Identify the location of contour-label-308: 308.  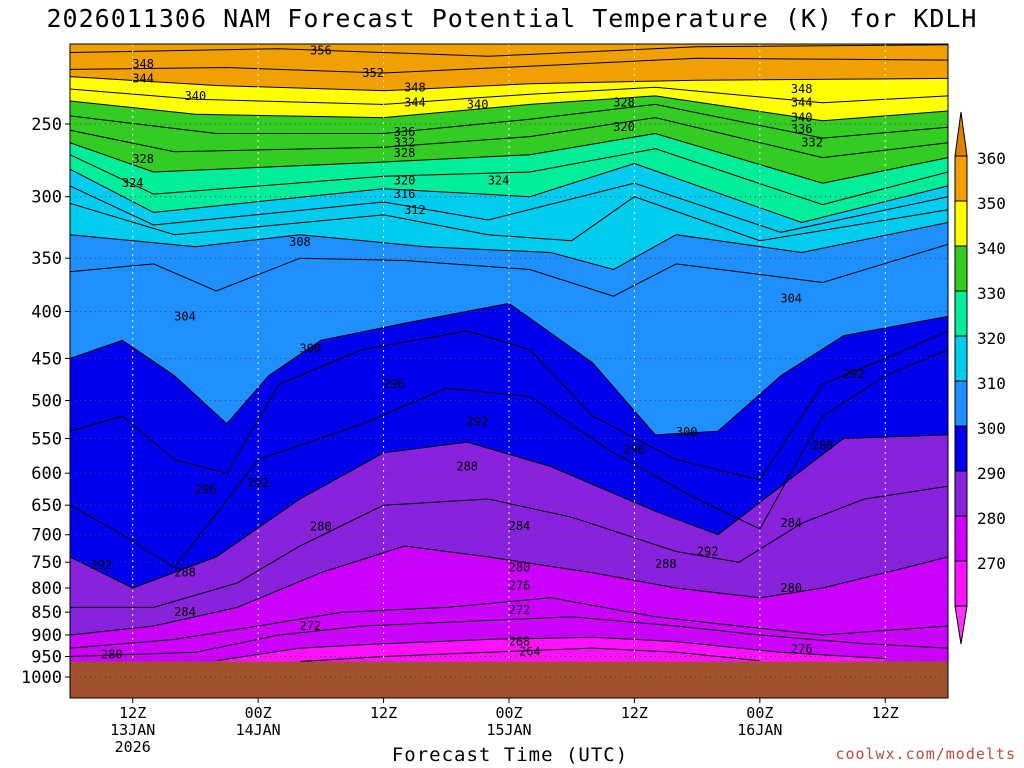
(300, 242).